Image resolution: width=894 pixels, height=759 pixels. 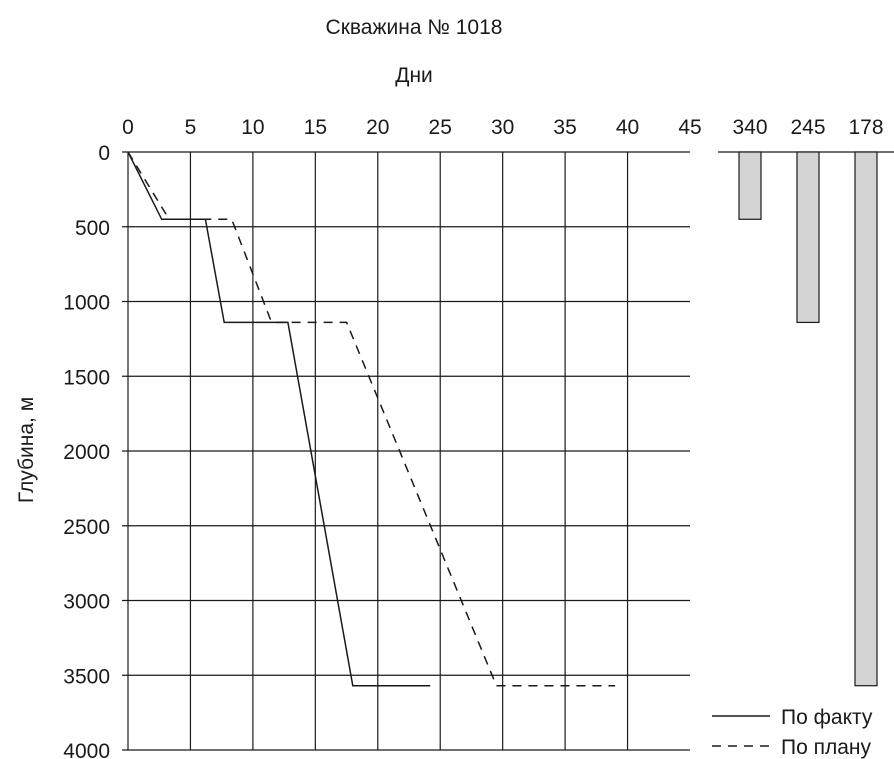 What do you see at coordinates (827, 717) in the screenshot?
I see `legend-actual-label: По факту` at bounding box center [827, 717].